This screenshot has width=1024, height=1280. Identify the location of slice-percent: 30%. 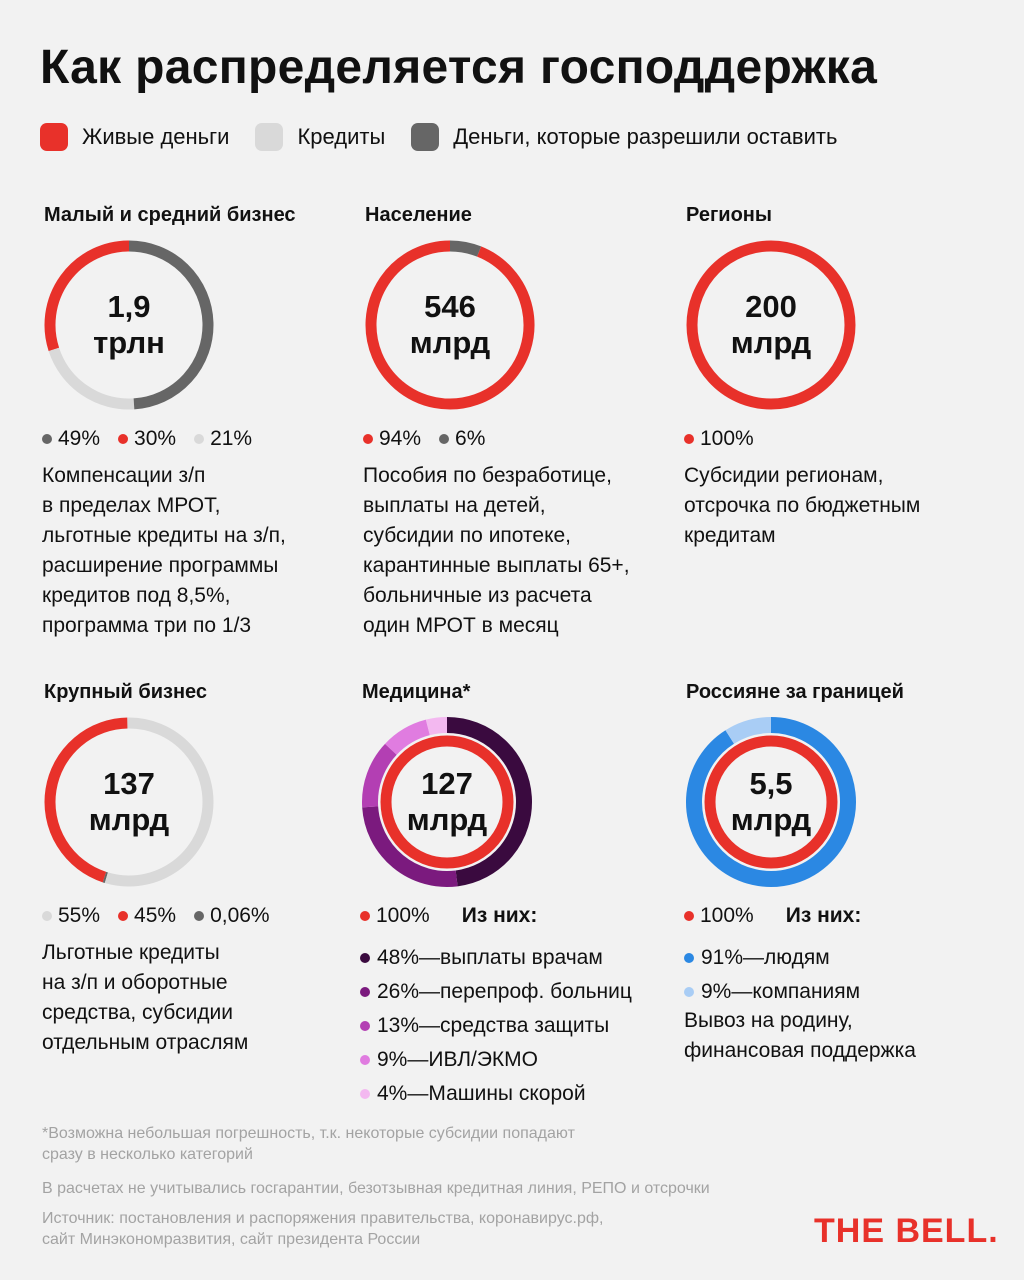
(147, 439).